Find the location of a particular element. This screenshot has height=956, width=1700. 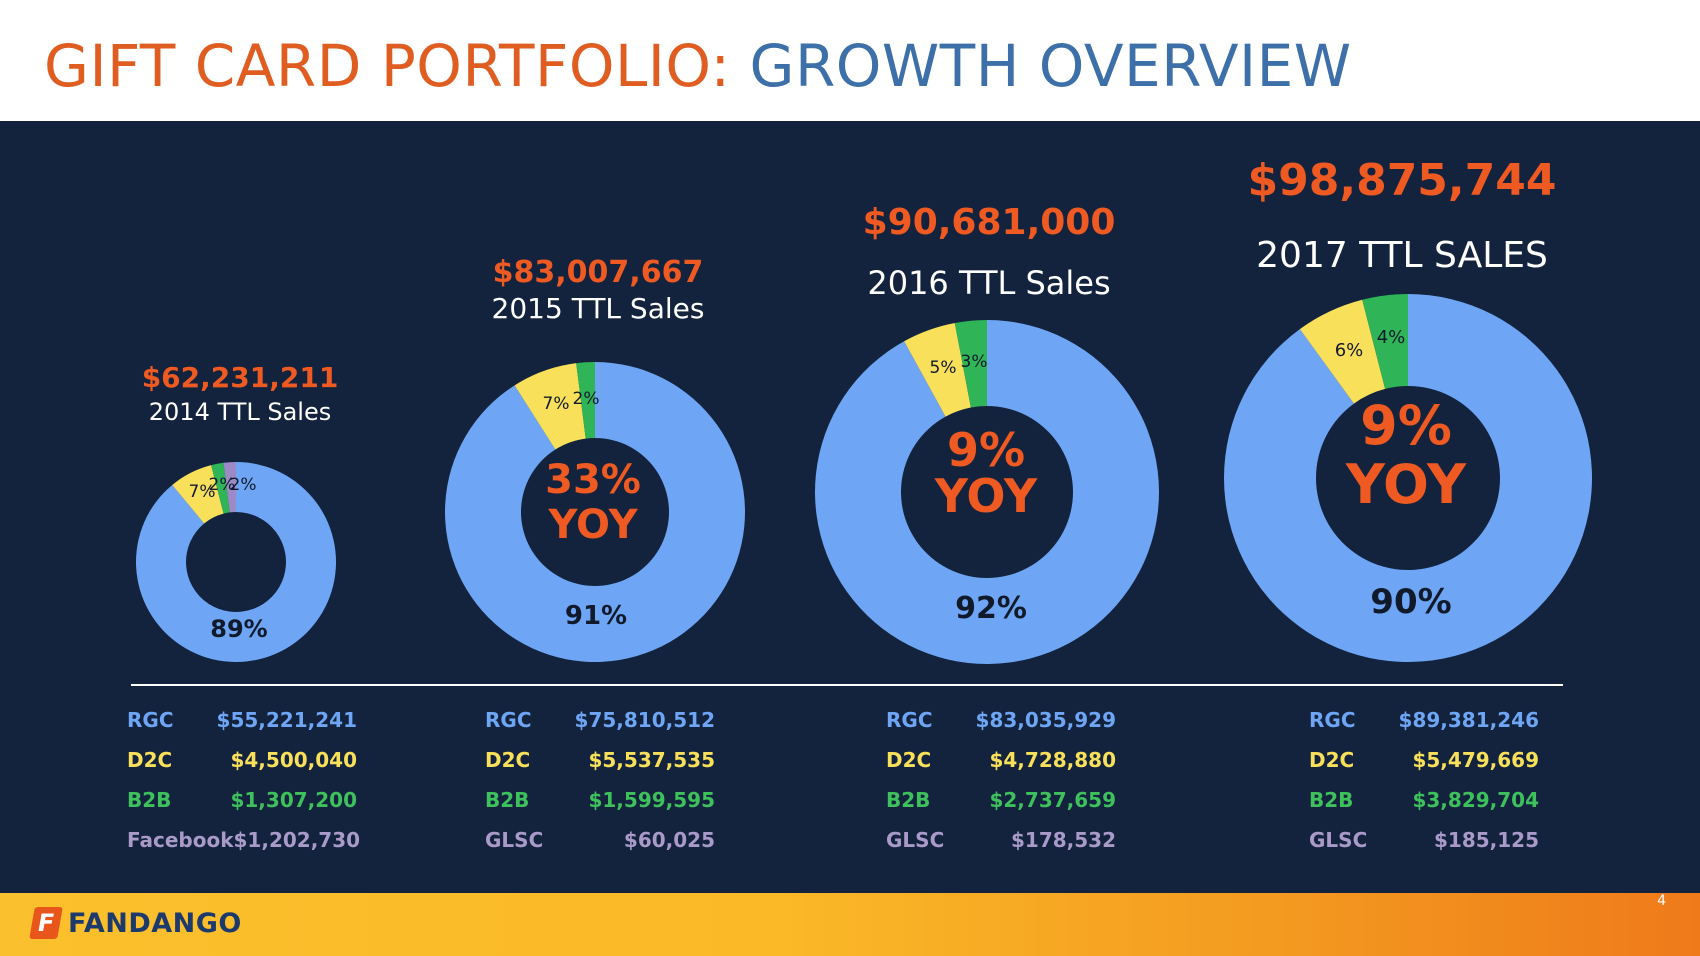

channel-value: $75,810,512 is located at coordinates (644, 720).